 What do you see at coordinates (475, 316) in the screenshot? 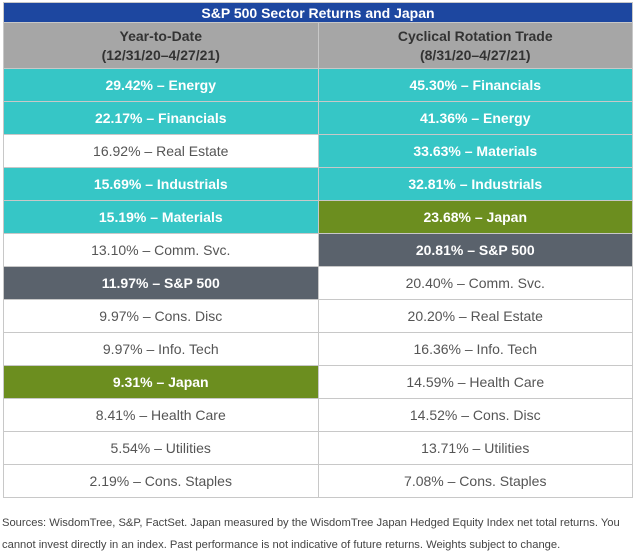
I see `table-cell: 20.20% – Real Estate` at bounding box center [475, 316].